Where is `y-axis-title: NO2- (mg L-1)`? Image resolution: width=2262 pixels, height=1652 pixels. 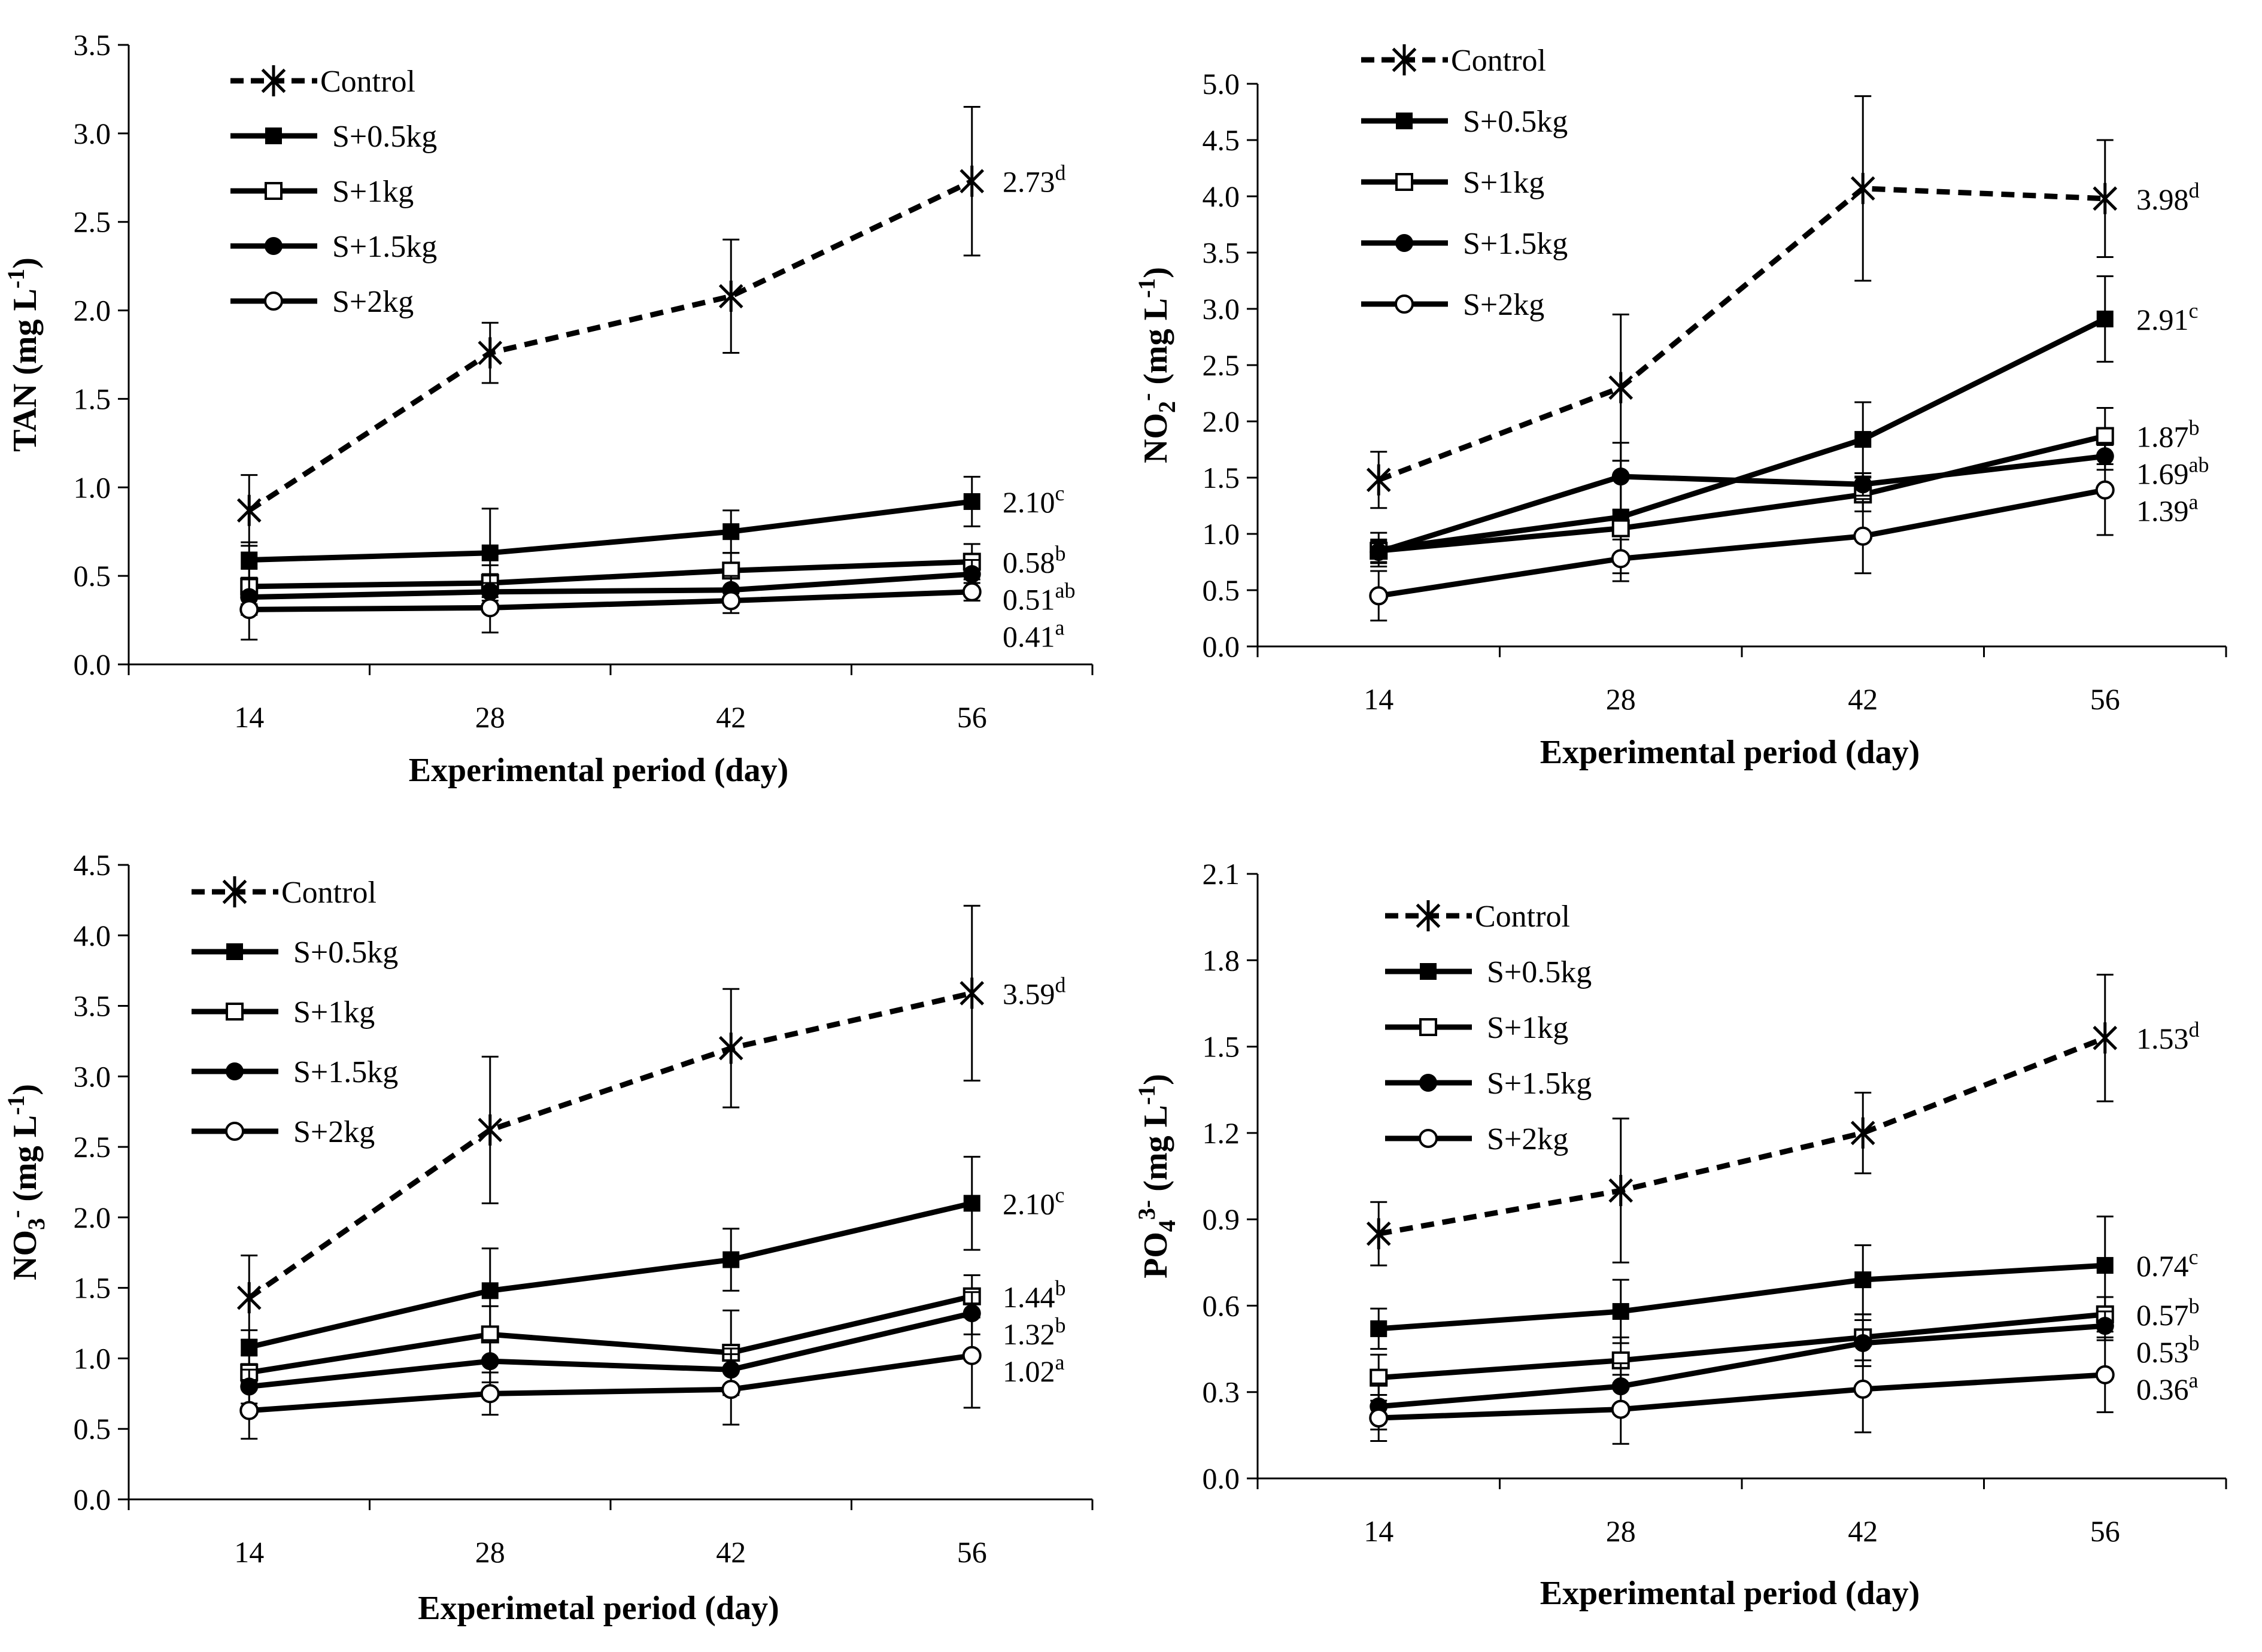 y-axis-title: NO2- (mg L-1) is located at coordinates (1156, 365).